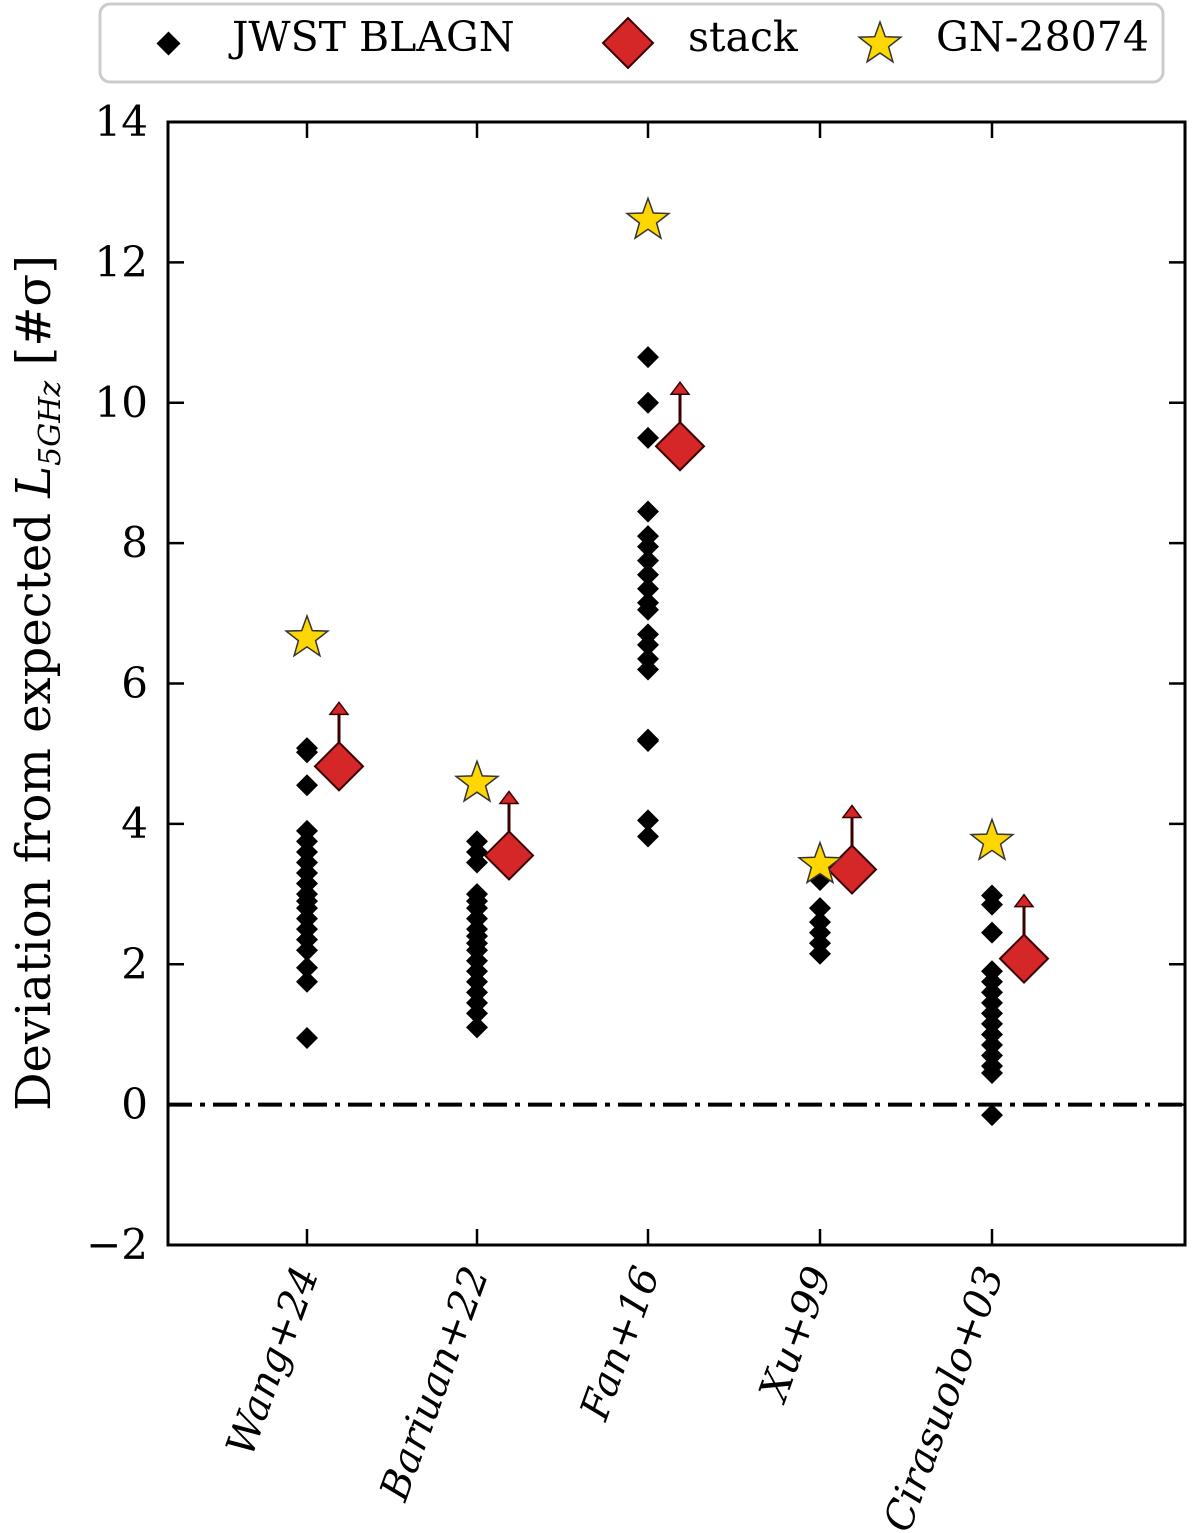 This screenshot has width=1200, height=1533. What do you see at coordinates (371, 37) in the screenshot?
I see `legend-label-jwst-blagn: JWST BLAGN` at bounding box center [371, 37].